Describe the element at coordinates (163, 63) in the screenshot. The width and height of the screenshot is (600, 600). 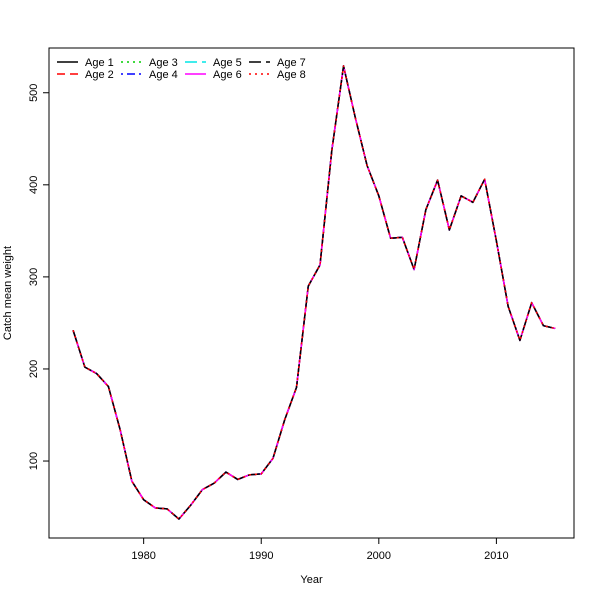
I see `legend-label-age-3: Age 3` at that location.